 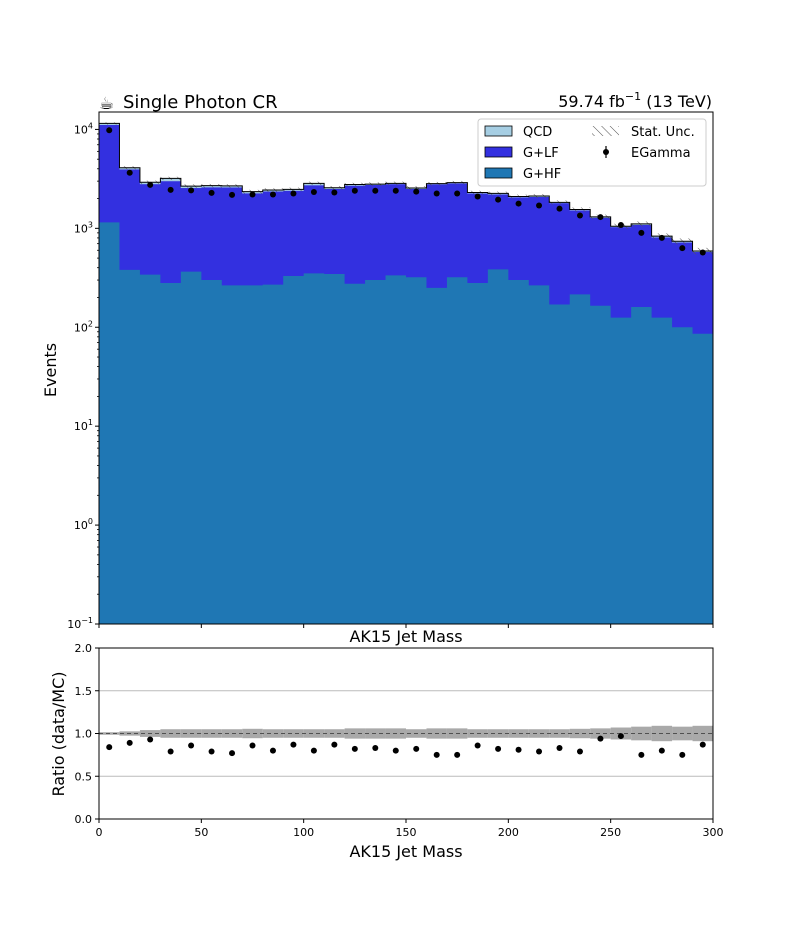 What do you see at coordinates (83, 227) in the screenshot?
I see `main-y-tick-label: 10³` at bounding box center [83, 227].